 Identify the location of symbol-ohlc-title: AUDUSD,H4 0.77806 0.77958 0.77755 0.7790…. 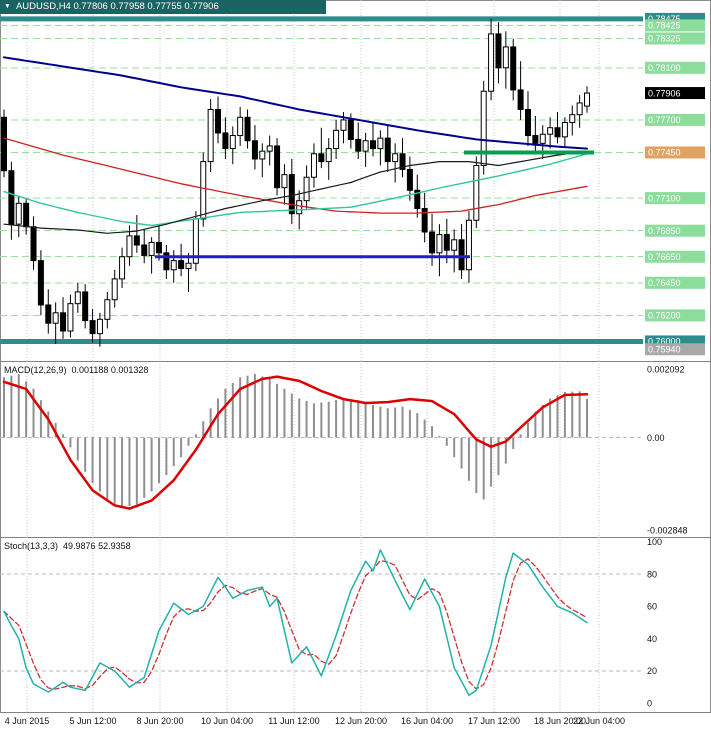
(117, 6).